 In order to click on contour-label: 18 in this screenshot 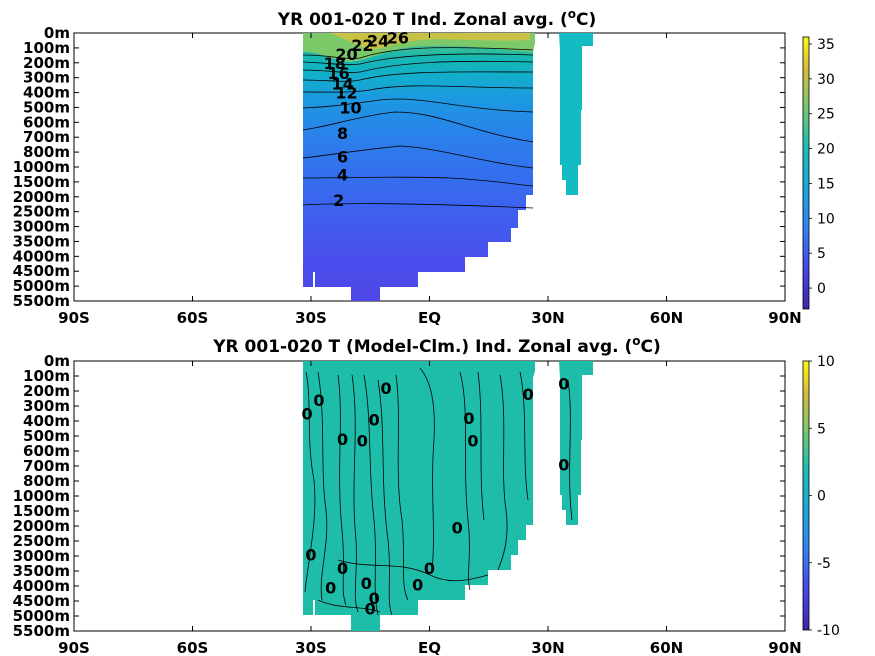, I will do `click(335, 63)`.